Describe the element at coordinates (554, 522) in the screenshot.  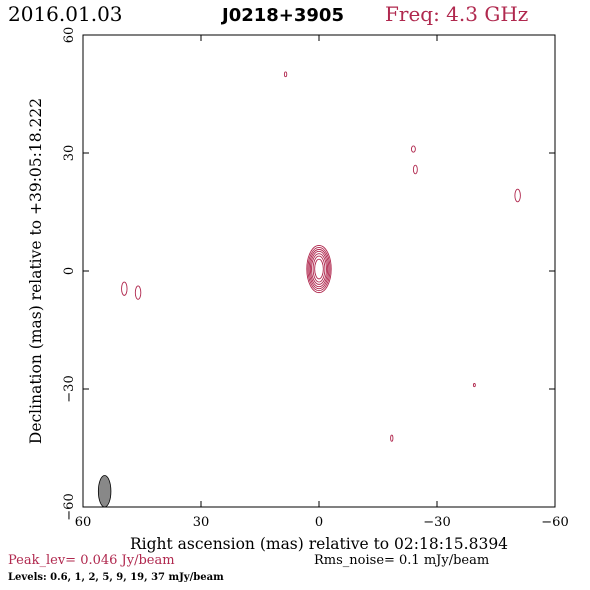
I see `x-tick-label: −60` at that location.